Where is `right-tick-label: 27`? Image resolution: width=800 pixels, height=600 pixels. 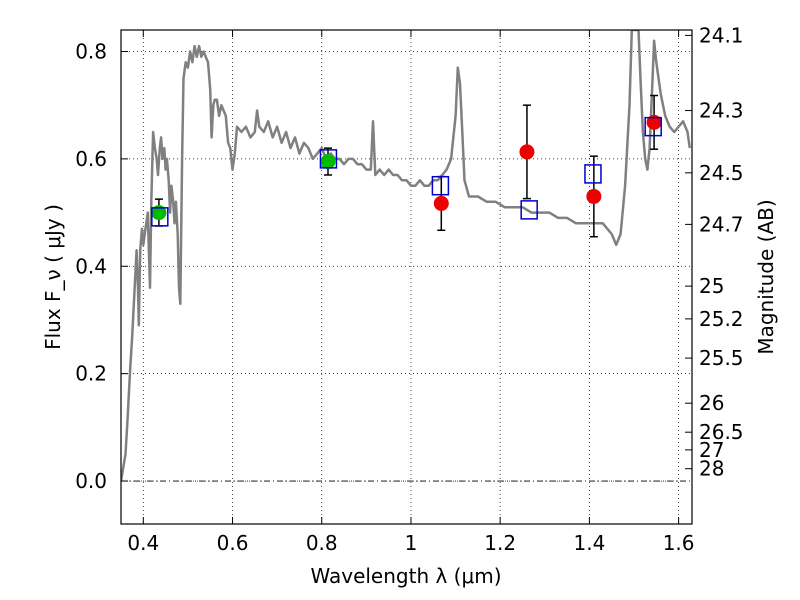
right-tick-label: 27 is located at coordinates (711, 450).